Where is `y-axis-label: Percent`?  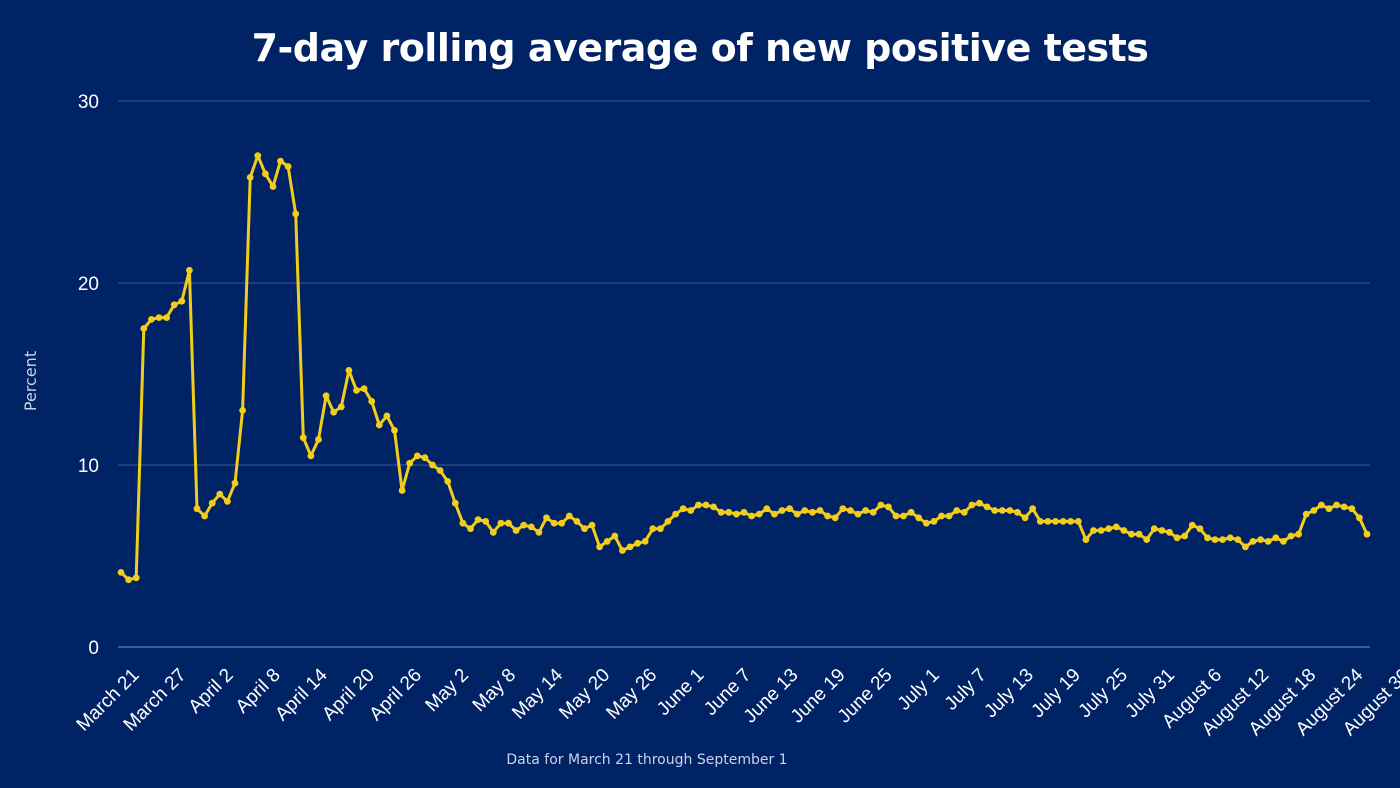
y-axis-label: Percent is located at coordinates (30, 381).